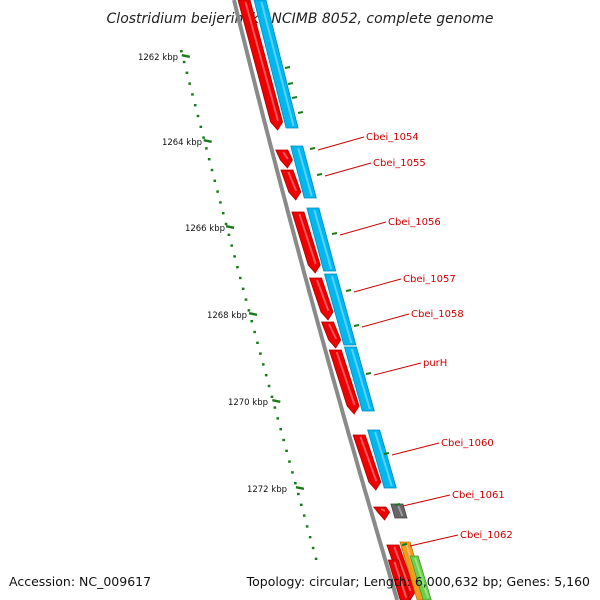 This screenshot has height=600, width=600. Describe the element at coordinates (368, 459) in the screenshot. I see `cds-cbei-1060-highlight` at that location.